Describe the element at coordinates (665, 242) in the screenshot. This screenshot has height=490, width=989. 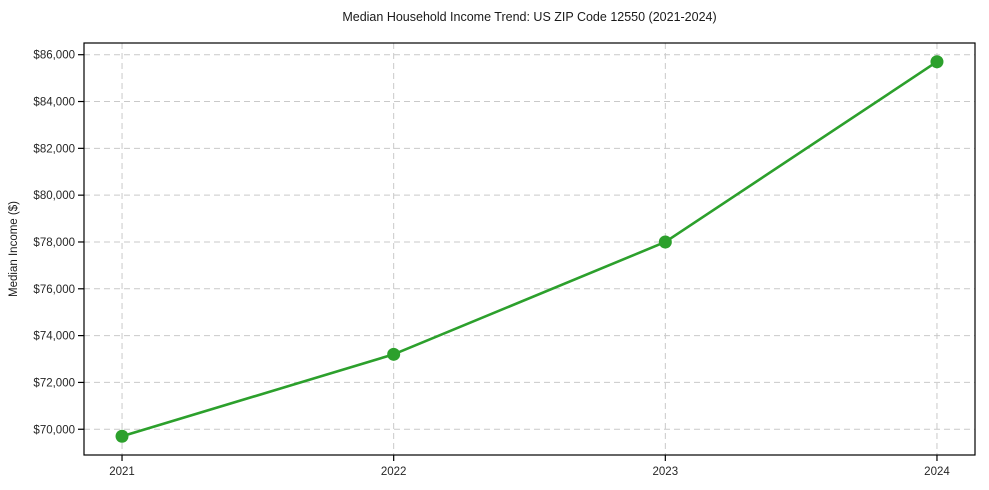
I see `data-point-2023` at that location.